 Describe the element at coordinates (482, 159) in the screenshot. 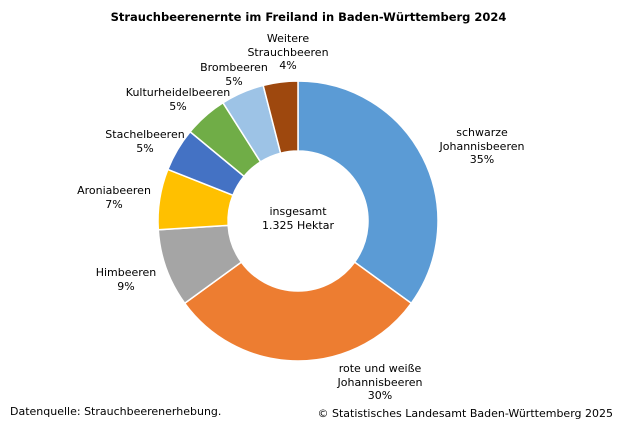

I see `data-label-line: 35%` at that location.